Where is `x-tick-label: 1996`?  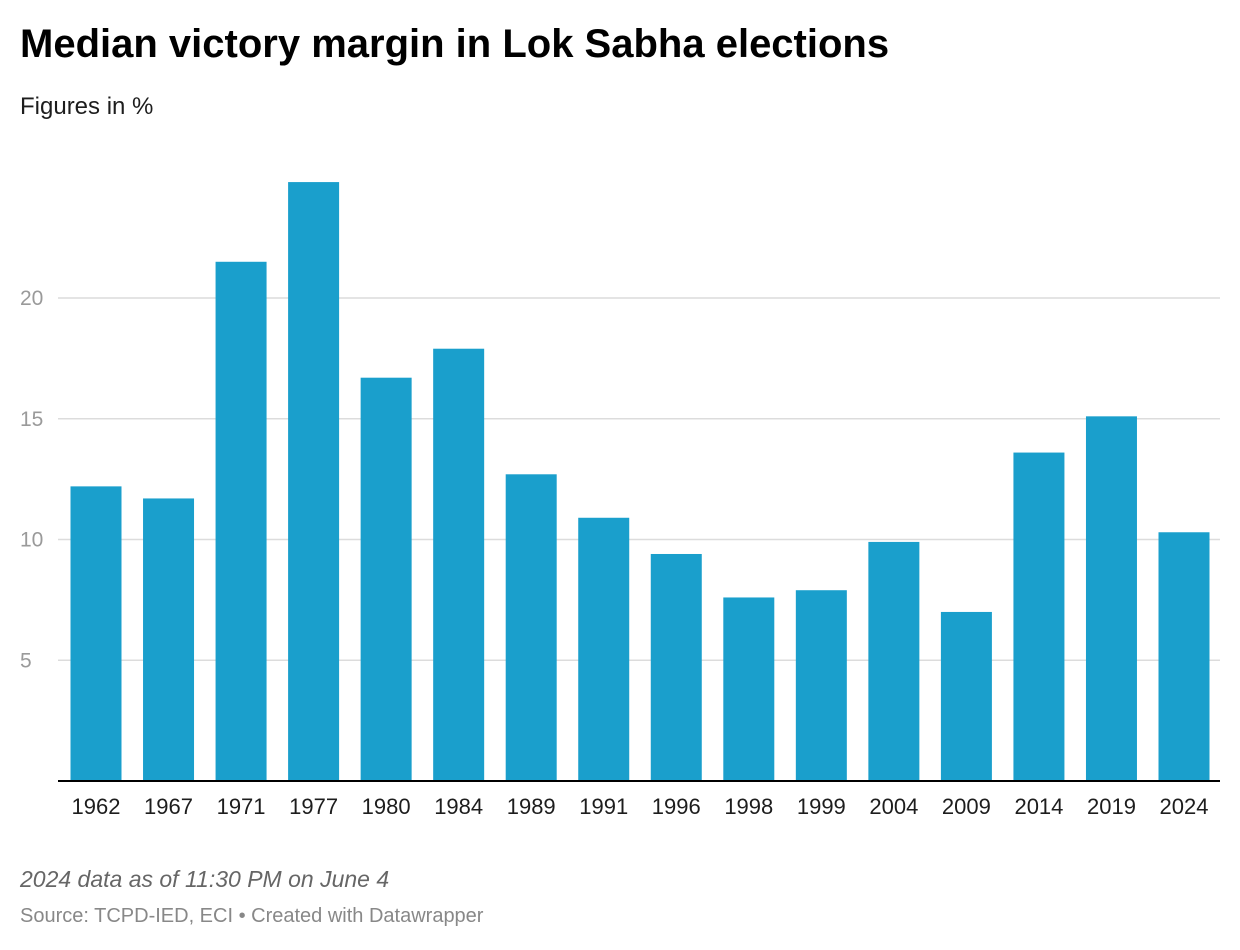
x-tick-label: 1996 is located at coordinates (676, 806).